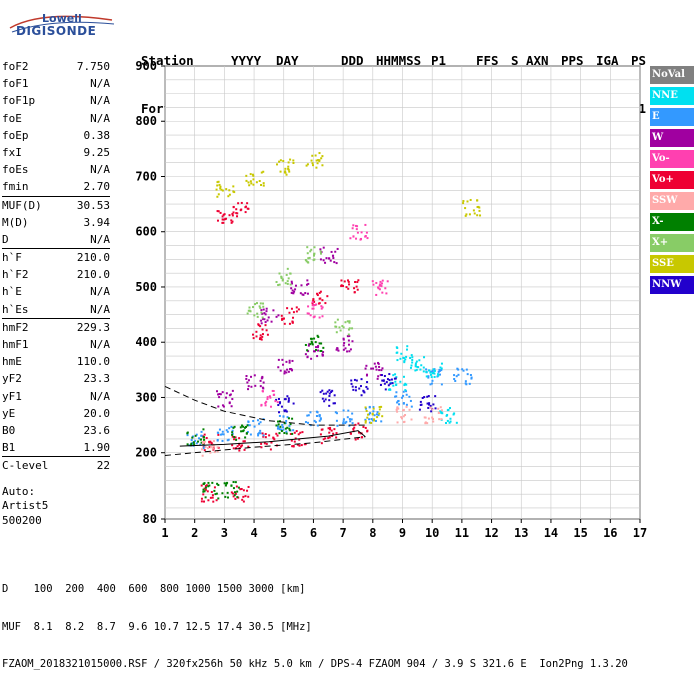 The width and height of the screenshot is (700, 683). What do you see at coordinates (56, 274) in the screenshot?
I see `param-row: h`F2 210.0` at bounding box center [56, 274].